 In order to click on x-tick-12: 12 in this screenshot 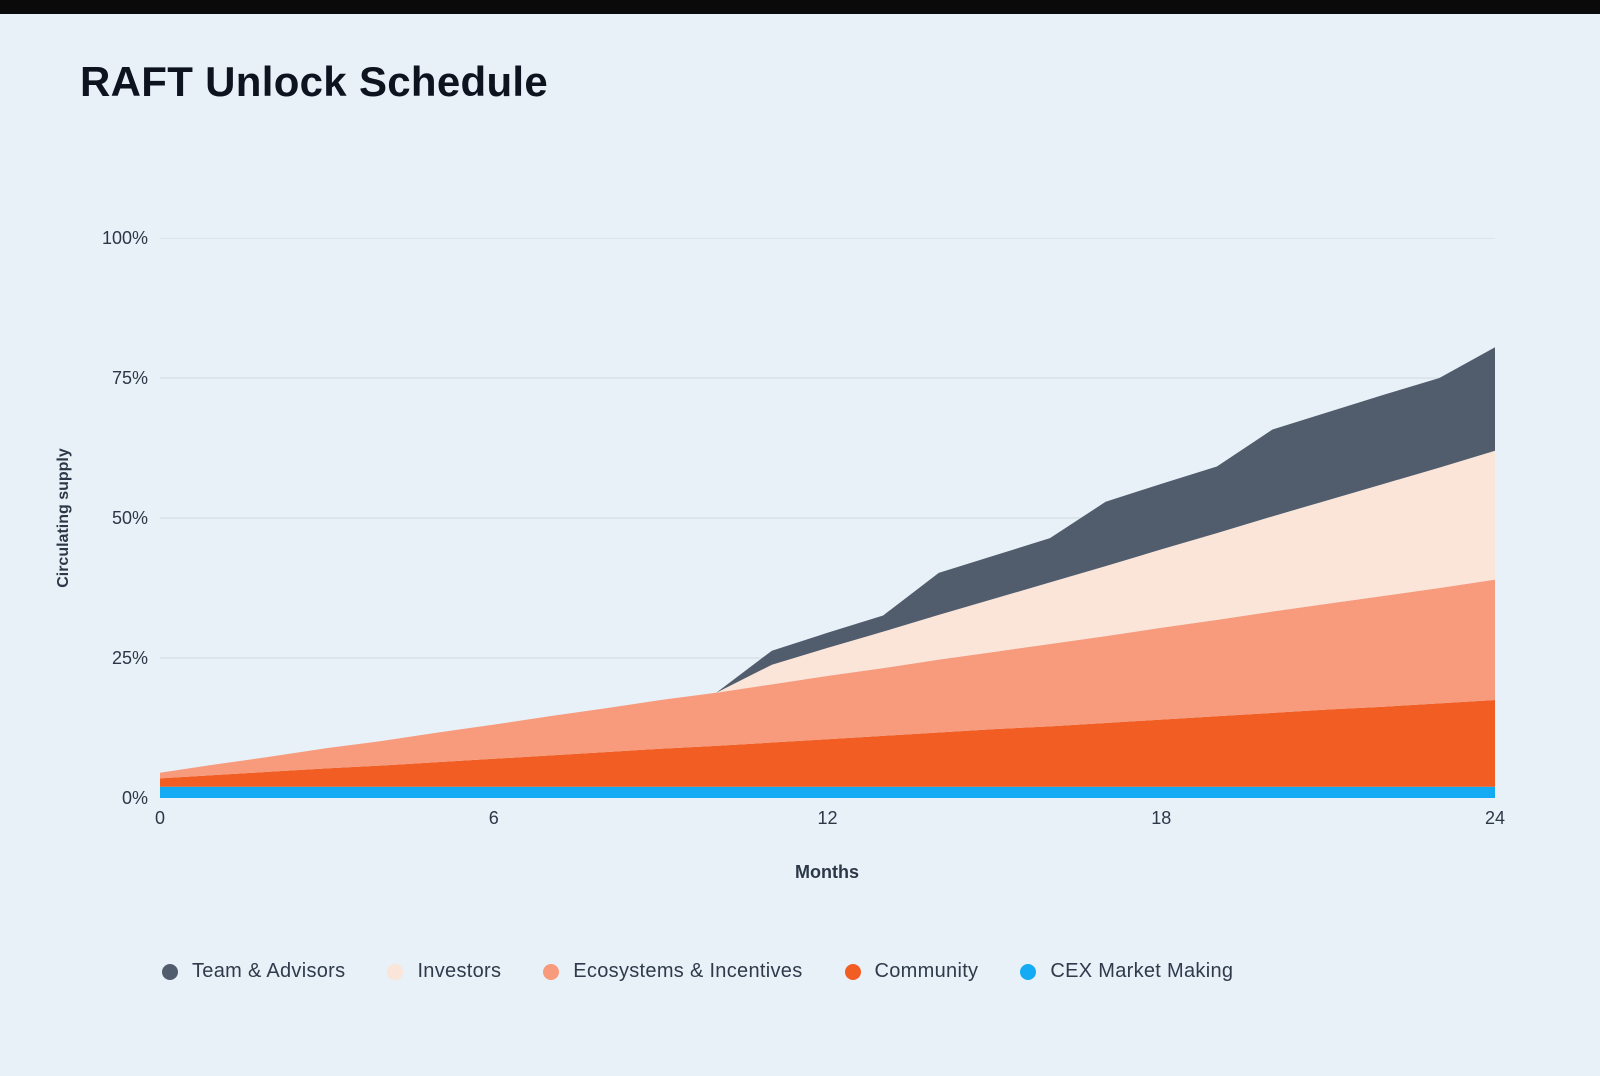, I will do `click(827, 818)`.